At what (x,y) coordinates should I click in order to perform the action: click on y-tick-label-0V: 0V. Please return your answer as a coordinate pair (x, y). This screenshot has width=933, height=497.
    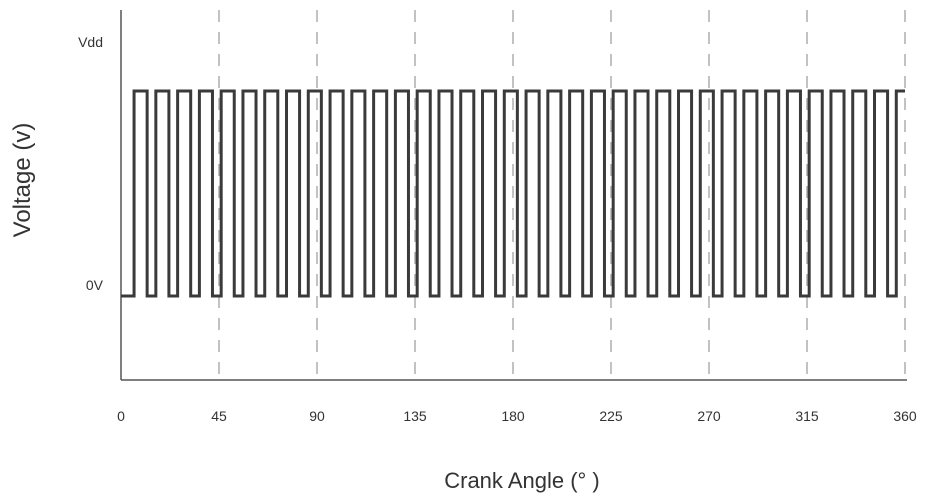
    Looking at the image, I should click on (95, 285).